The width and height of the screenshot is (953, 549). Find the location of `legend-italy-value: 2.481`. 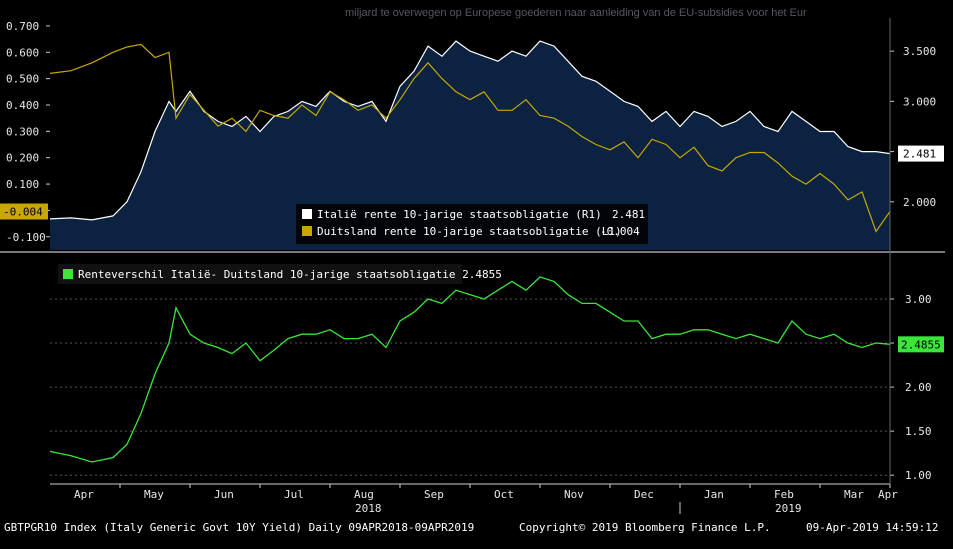

legend-italy-value: 2.481 is located at coordinates (628, 214).